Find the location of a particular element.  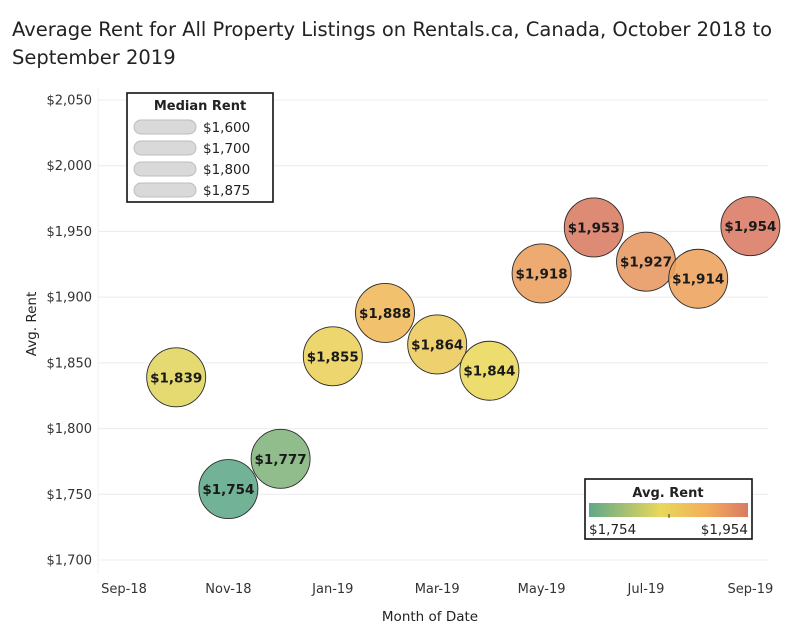

color-legend-min-label: $1,754 is located at coordinates (612, 530).